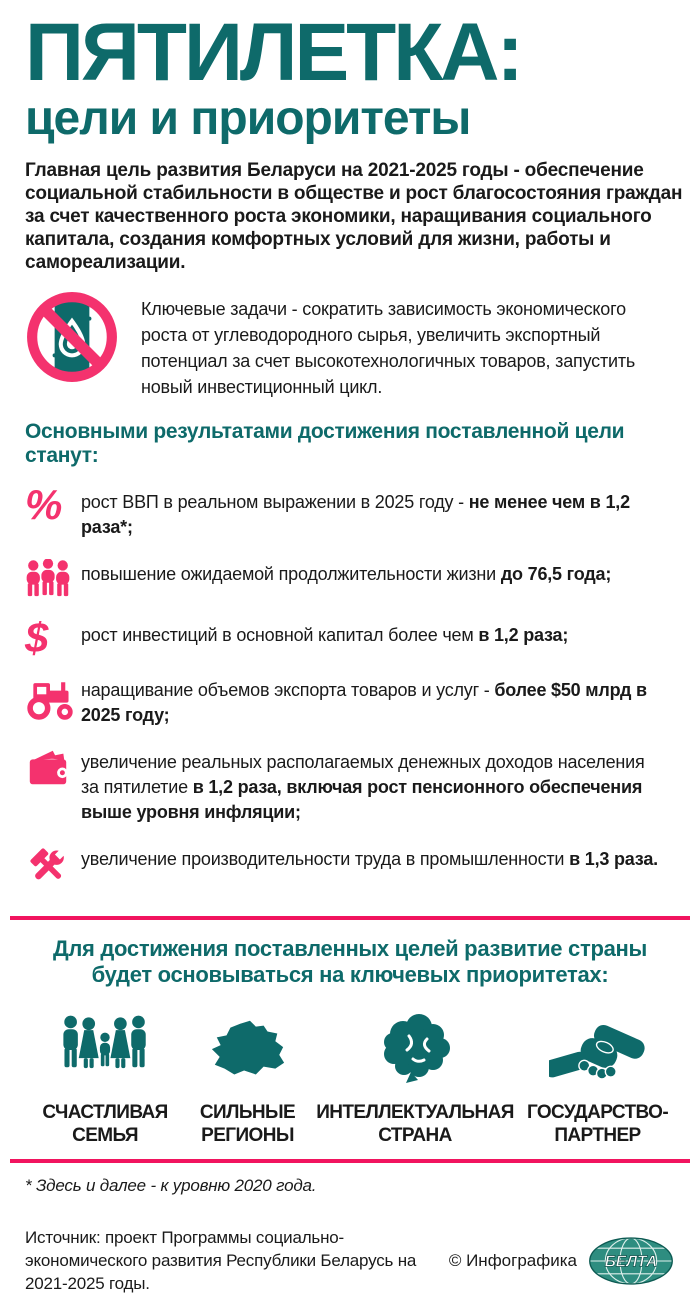  I want to click on copyright-credit: © Инфографика, so click(512, 1260).